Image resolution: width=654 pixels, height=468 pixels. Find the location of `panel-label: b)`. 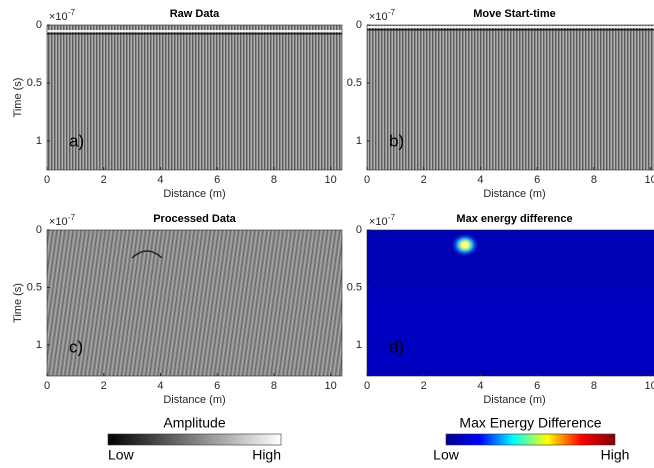

panel-label: b) is located at coordinates (396, 140).